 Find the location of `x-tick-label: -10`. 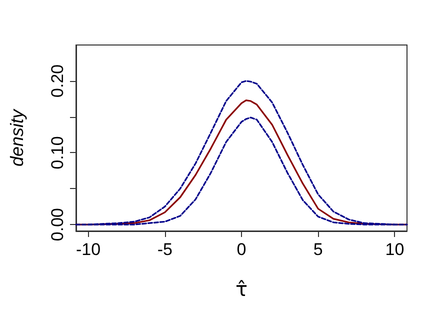

x-tick-label: -10 is located at coordinates (88, 249).